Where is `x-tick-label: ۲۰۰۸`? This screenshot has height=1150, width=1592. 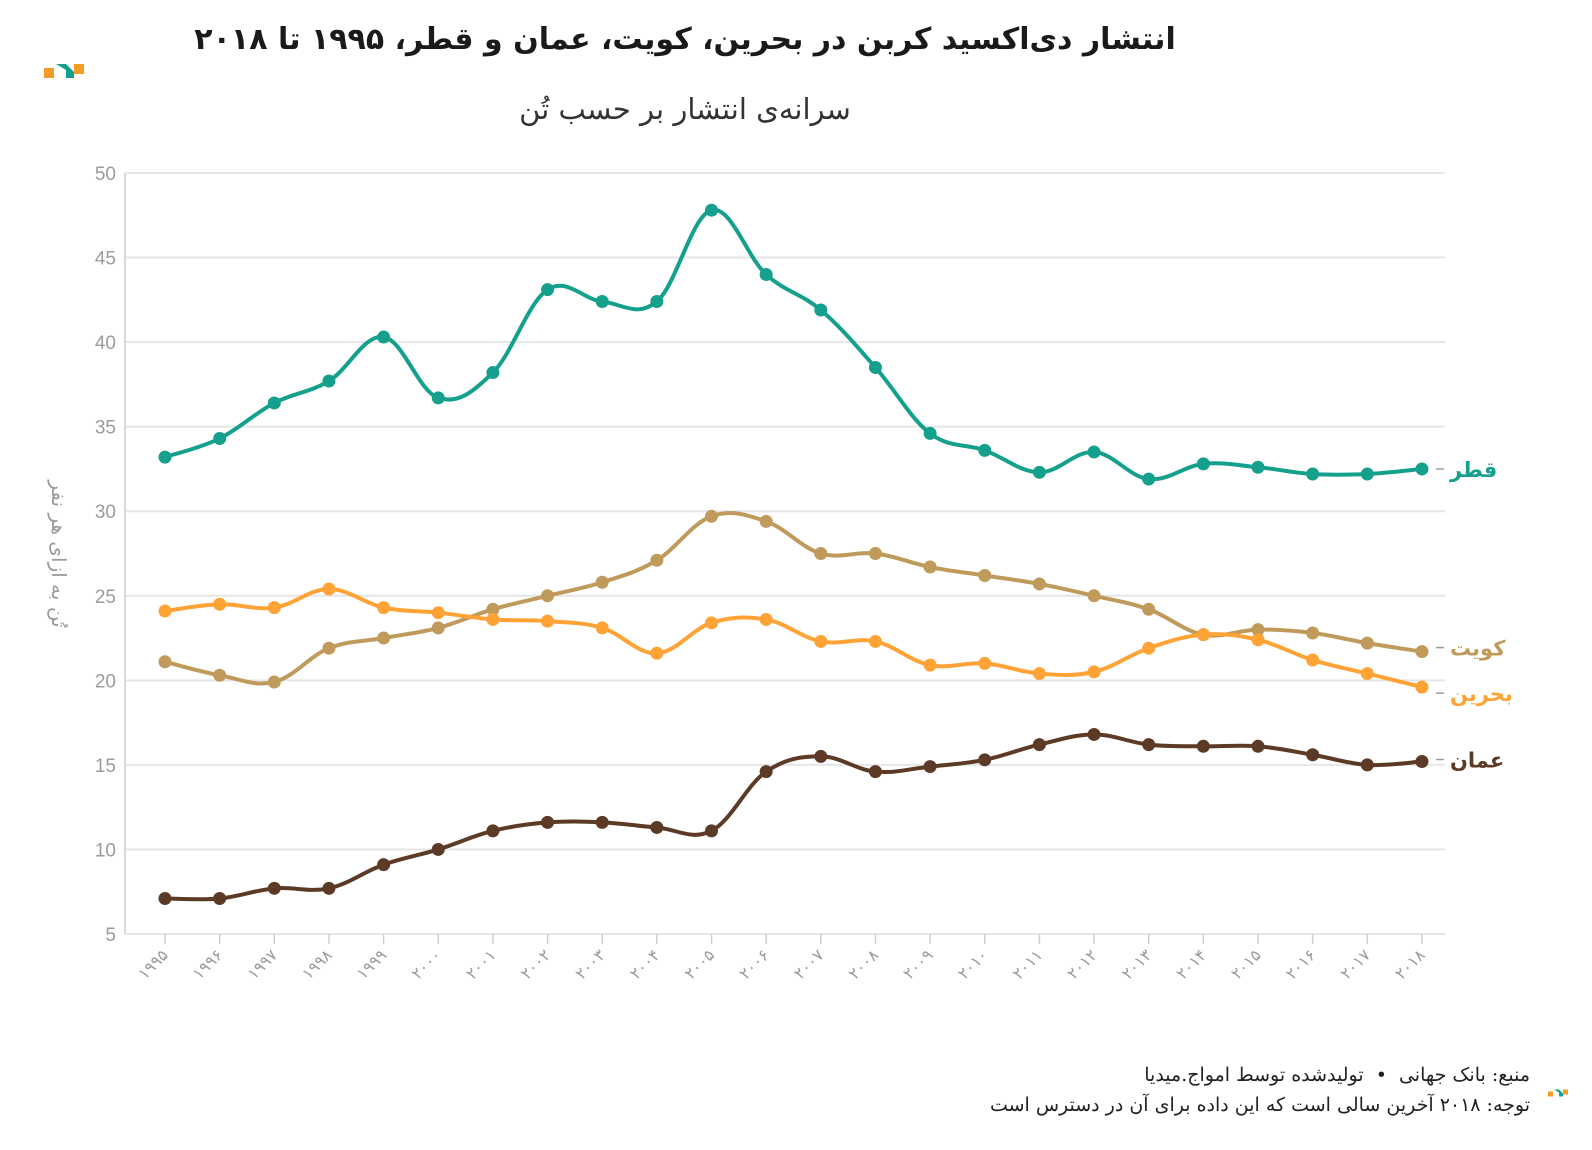
x-tick-label: ۲۰۰۸ is located at coordinates (864, 964).